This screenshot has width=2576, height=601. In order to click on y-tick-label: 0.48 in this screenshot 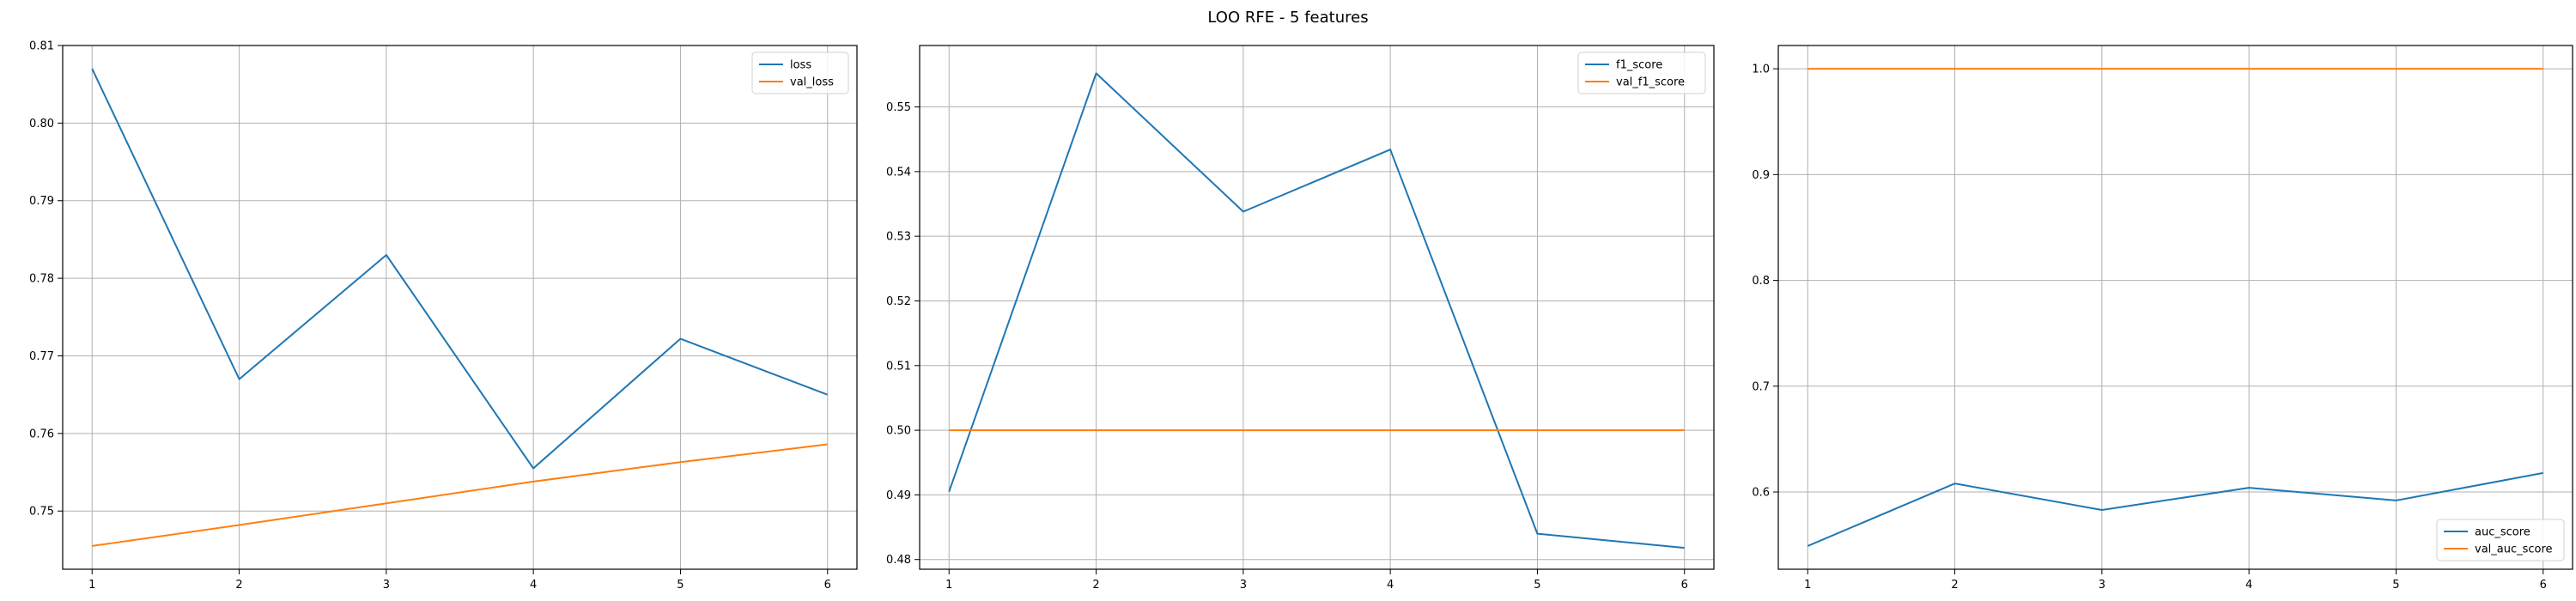, I will do `click(899, 560)`.